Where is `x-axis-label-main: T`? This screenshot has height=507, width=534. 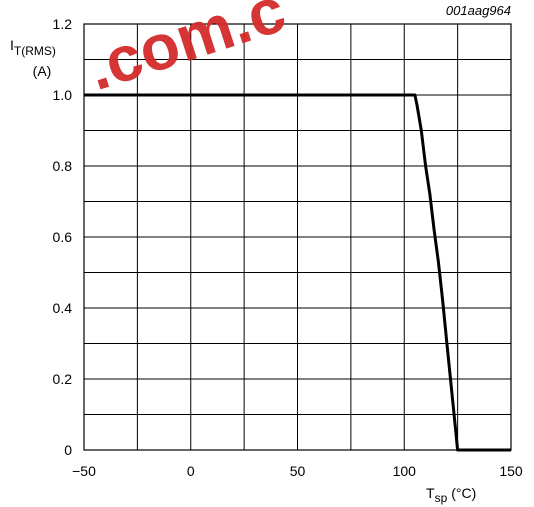 x-axis-label-main: T is located at coordinates (430, 493).